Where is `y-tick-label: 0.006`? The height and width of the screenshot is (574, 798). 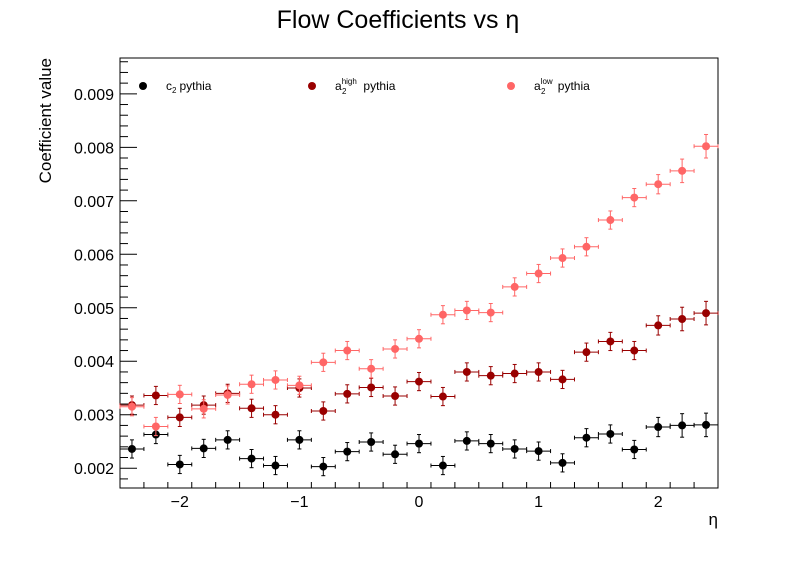 y-tick-label: 0.006 is located at coordinates (94, 255).